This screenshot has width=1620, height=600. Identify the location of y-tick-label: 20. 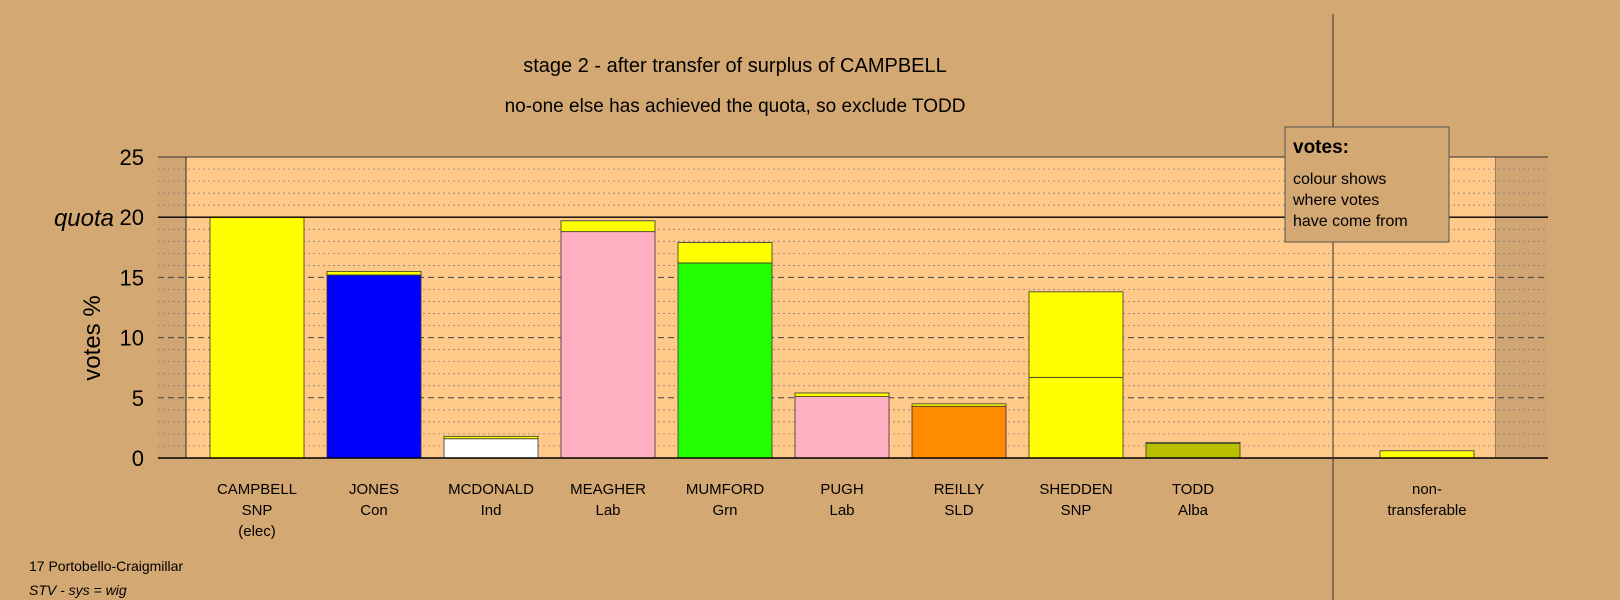
(132, 217).